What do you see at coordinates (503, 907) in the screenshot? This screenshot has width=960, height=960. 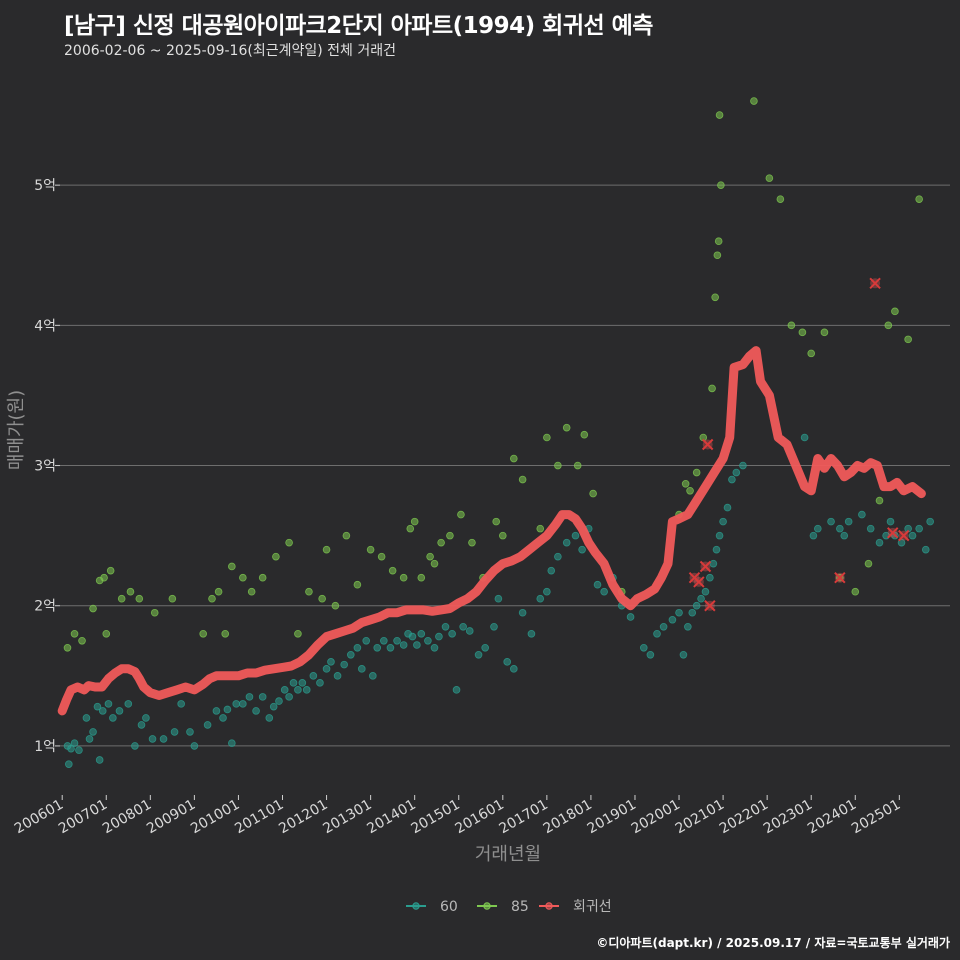 I see `legend-item-85: 85` at bounding box center [503, 907].